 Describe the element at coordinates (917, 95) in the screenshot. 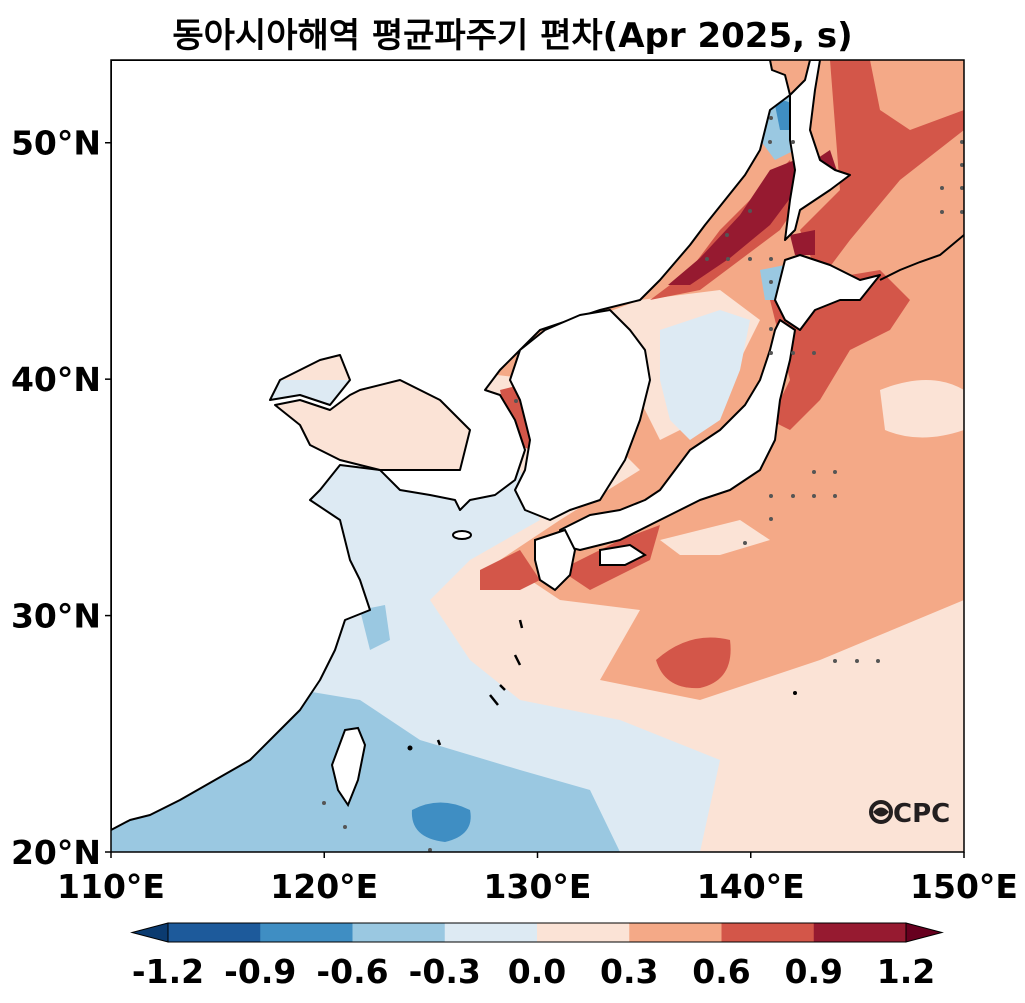

I see `contour-band-0.3-0.6-north` at that location.